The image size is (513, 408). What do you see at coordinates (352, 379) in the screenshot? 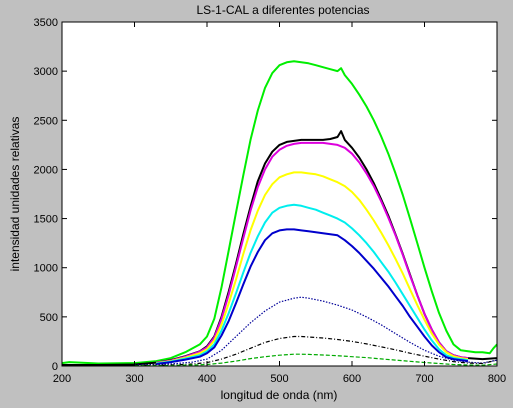
I see `x-tick-label: 600` at bounding box center [352, 379].